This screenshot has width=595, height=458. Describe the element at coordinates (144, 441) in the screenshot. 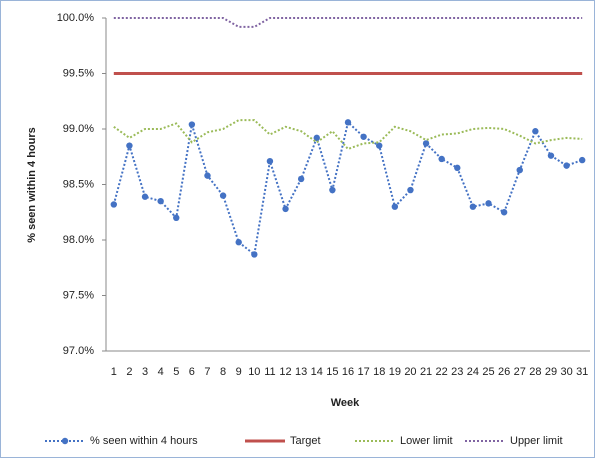

I see `legend-label: % seen within 4 hours` at that location.